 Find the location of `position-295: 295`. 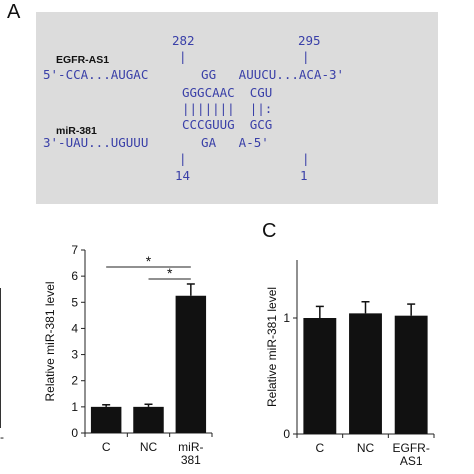

position-295: 295 is located at coordinates (309, 40).